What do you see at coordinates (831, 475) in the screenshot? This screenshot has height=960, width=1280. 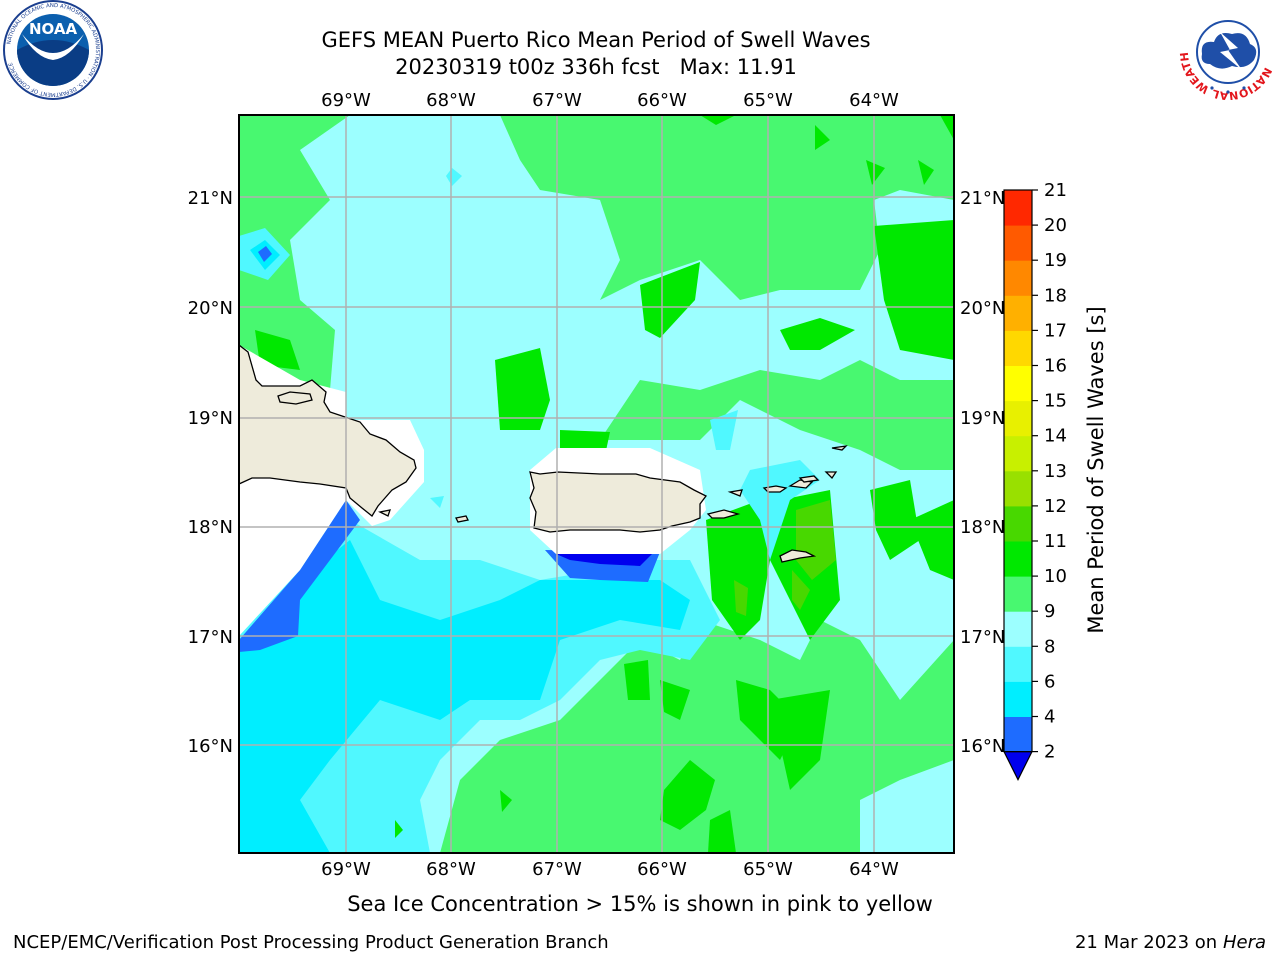 I see `virgin-gorda-island` at bounding box center [831, 475].